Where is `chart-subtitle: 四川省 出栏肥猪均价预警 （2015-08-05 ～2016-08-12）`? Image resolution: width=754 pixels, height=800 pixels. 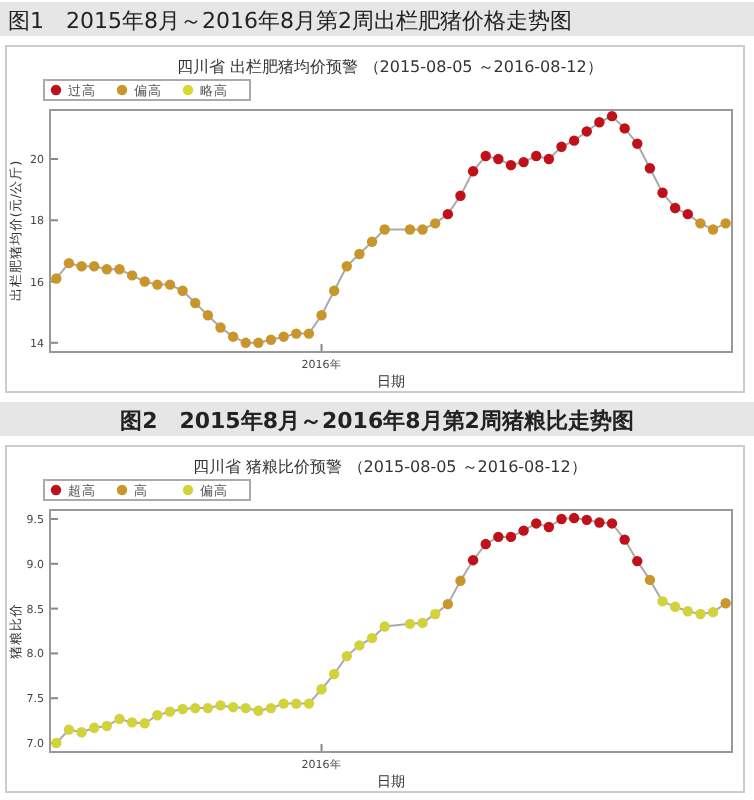 chart-subtitle: 四川省 出栏肥猪均价预警 （2015-08-05 ～2016-08-12） is located at coordinates (390, 67).